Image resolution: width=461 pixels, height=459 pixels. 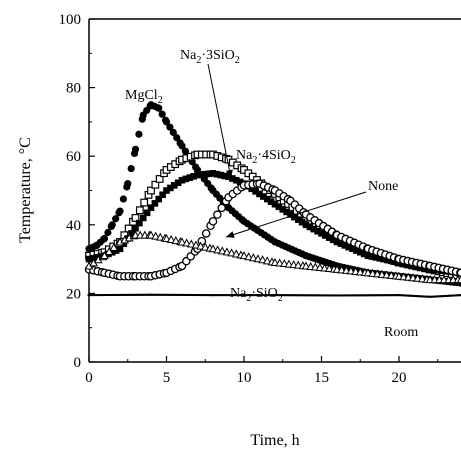 What do you see at coordinates (401, 332) in the screenshot?
I see `annotation-label: Room` at bounding box center [401, 332].